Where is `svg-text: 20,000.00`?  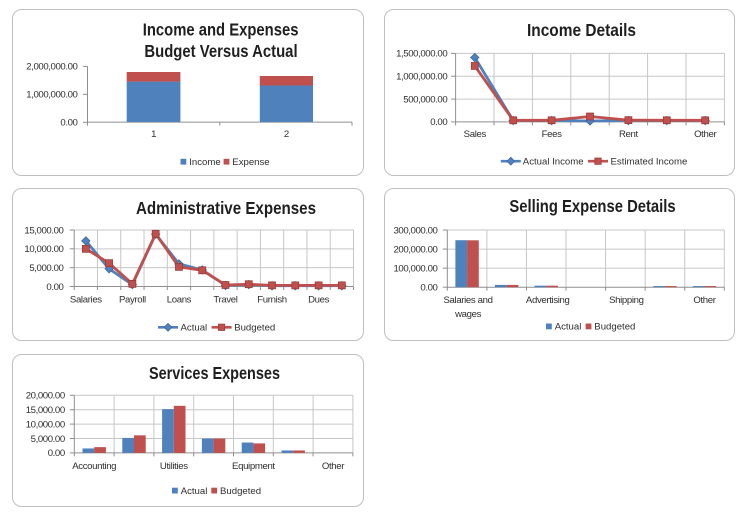 svg-text: 20,000.00 is located at coordinates (45, 396).